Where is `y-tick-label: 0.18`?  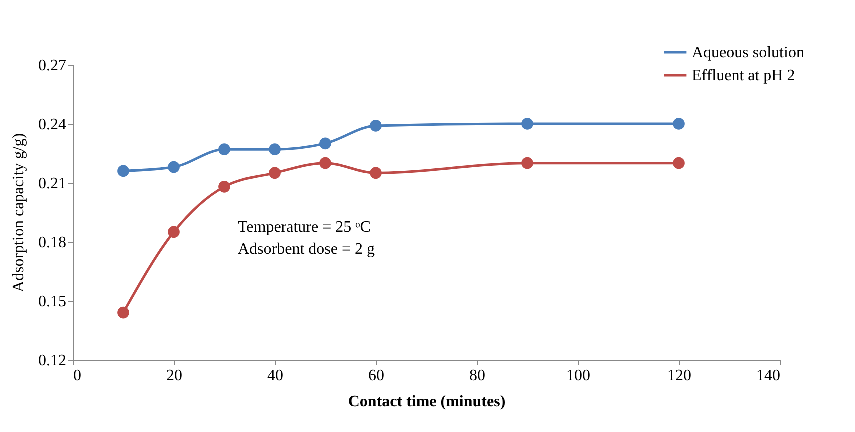
y-tick-label: 0.18 is located at coordinates (52, 243).